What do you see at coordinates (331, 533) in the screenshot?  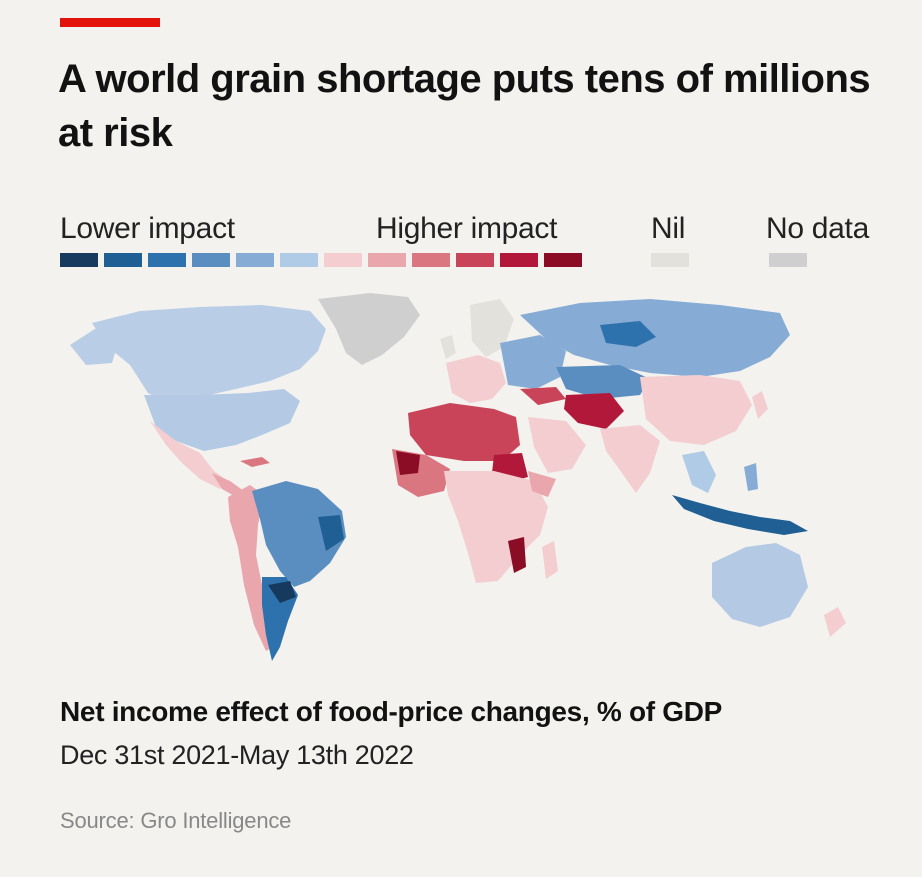 I see `region-brazil-ne` at bounding box center [331, 533].